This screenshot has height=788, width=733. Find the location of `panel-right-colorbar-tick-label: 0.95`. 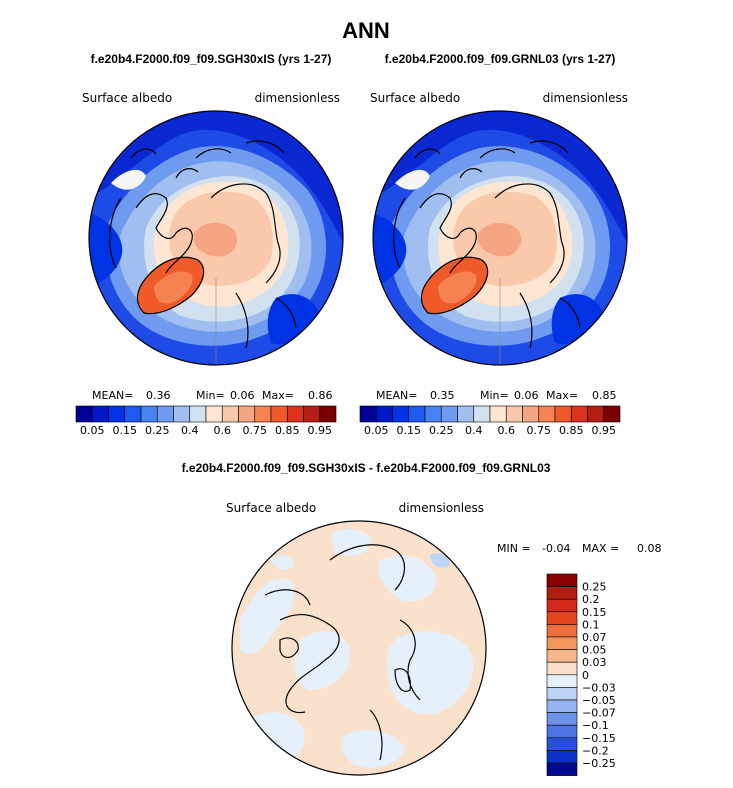

panel-right-colorbar-tick-label: 0.95 is located at coordinates (604, 430).